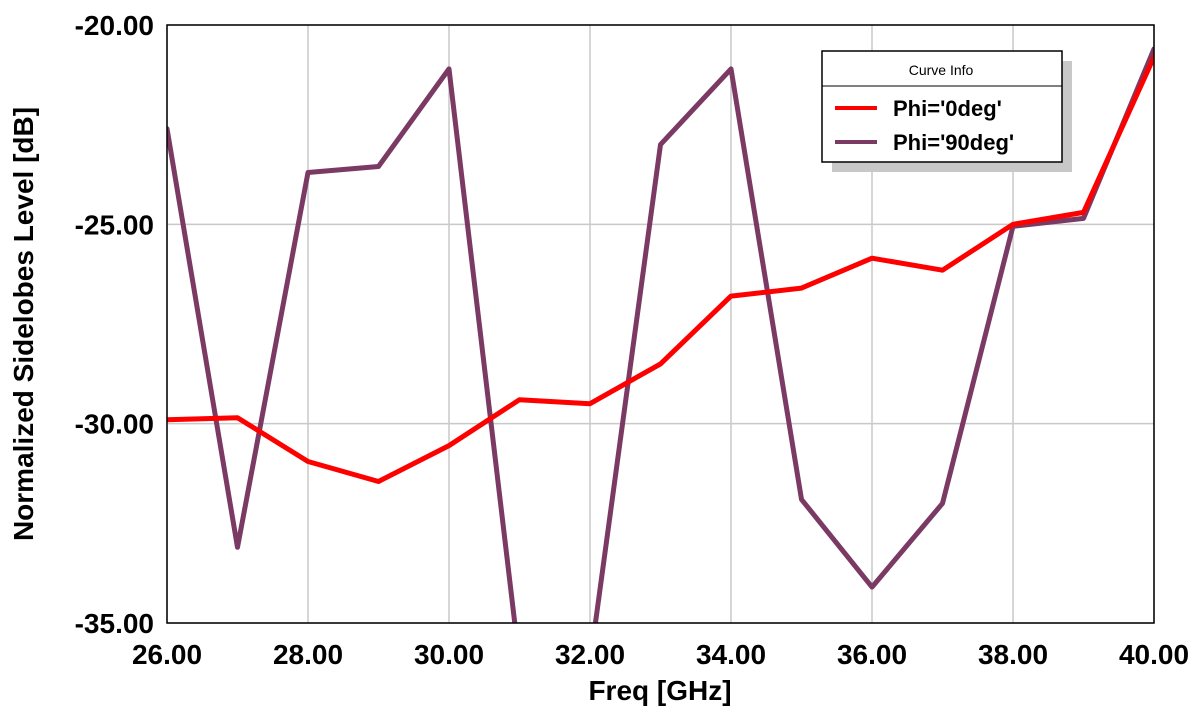  Describe the element at coordinates (308, 654) in the screenshot. I see `x-tick-label: 28.00` at that location.